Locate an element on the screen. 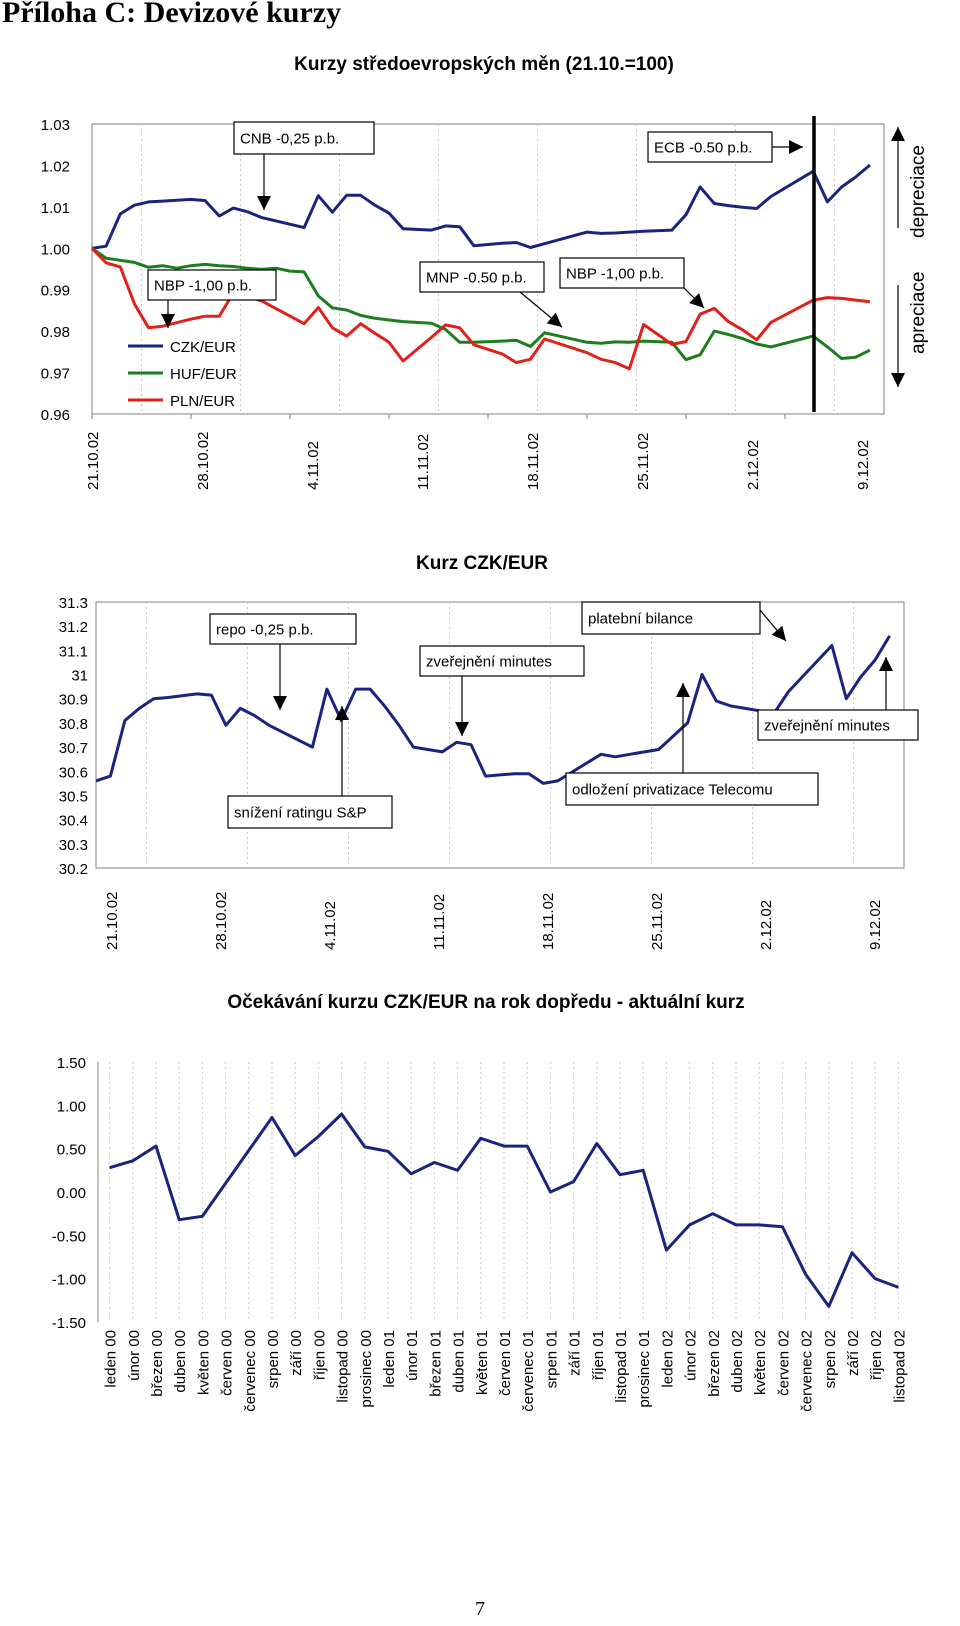 Image resolution: width=960 pixels, height=1626 pixels. chart2-annotation-repo-box is located at coordinates (283, 629).